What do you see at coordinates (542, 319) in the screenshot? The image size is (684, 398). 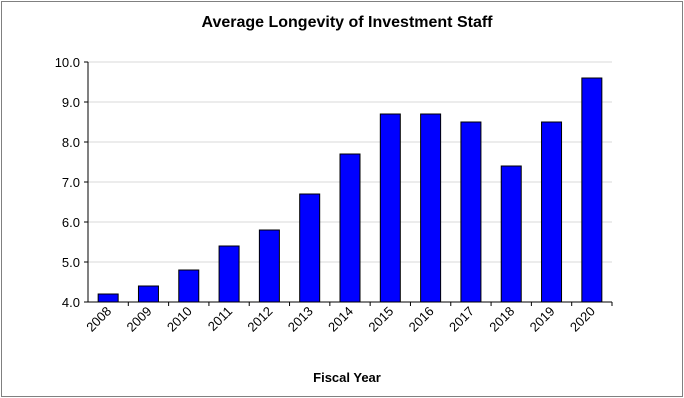 I see `x-tick-label: 2019` at bounding box center [542, 319].